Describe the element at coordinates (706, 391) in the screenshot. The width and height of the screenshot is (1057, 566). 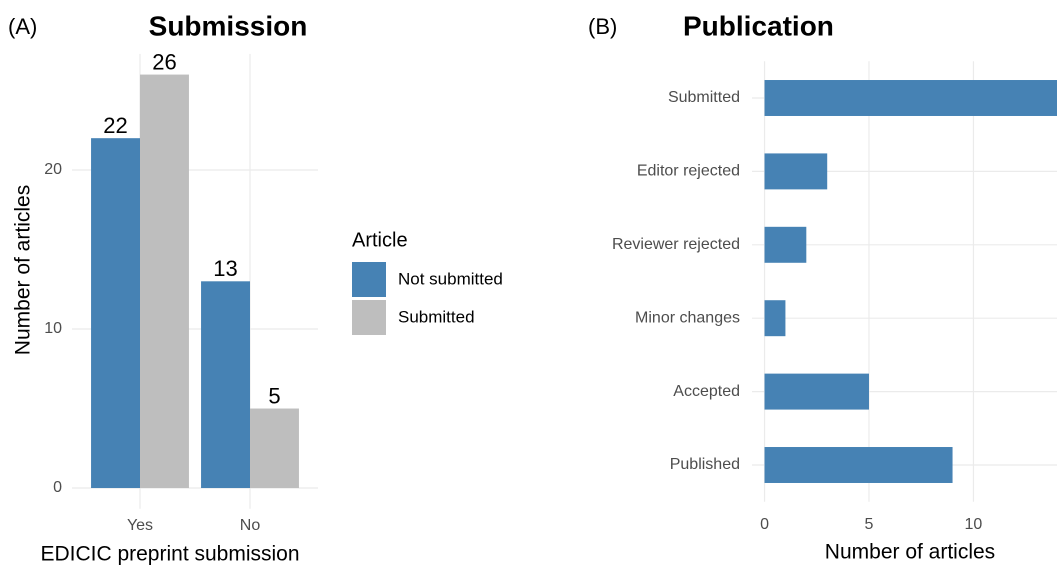
I see `y-tick-label: Accepted` at that location.